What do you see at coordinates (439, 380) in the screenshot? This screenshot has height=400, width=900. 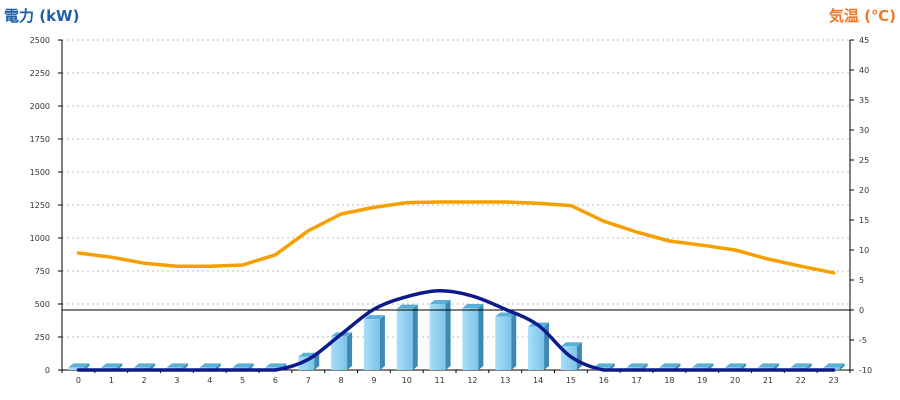 I see `x-tick-label: 11` at bounding box center [439, 380].